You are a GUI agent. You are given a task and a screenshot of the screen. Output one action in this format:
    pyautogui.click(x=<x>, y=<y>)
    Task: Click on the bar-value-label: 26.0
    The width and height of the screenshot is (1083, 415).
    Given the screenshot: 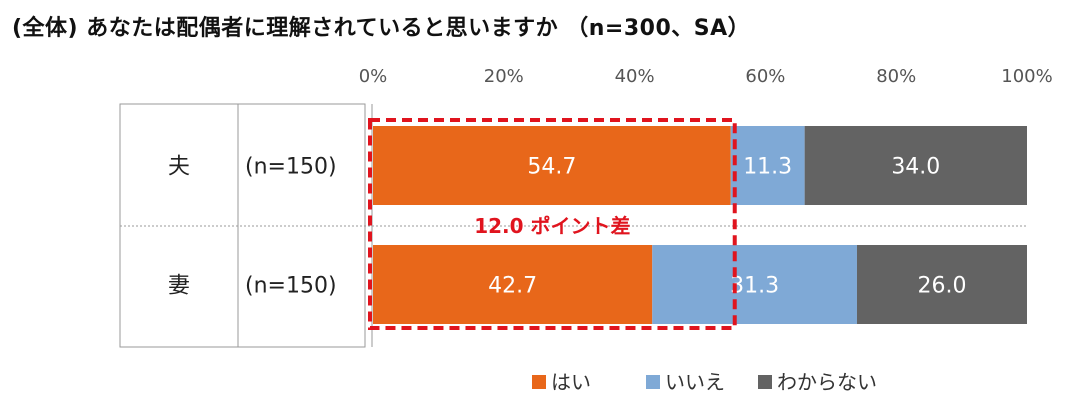 What is the action you would take?
    pyautogui.click(x=941, y=286)
    